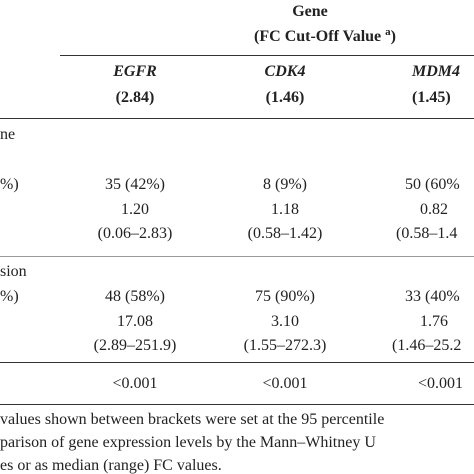 Image resolution: width=474 pixels, height=474 pixels. What do you see at coordinates (318, 37) in the screenshot?
I see `subtitle-text: (FC Cut-Off Value` at bounding box center [318, 37].